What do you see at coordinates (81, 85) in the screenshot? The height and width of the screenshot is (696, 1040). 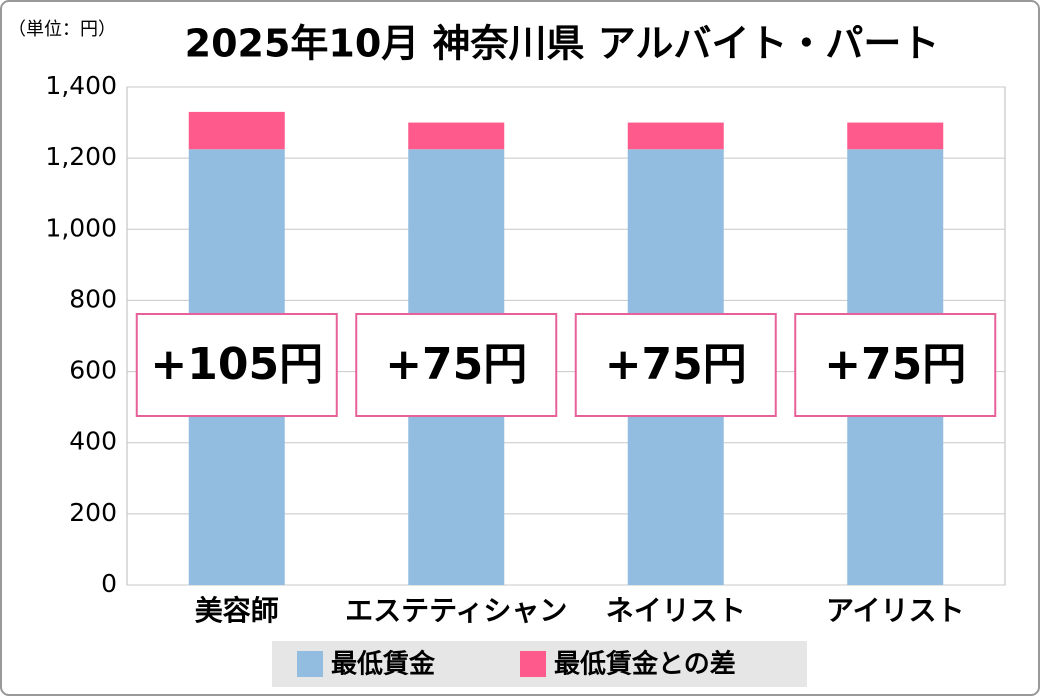 I see `y-tick-label: 1,400` at bounding box center [81, 85].